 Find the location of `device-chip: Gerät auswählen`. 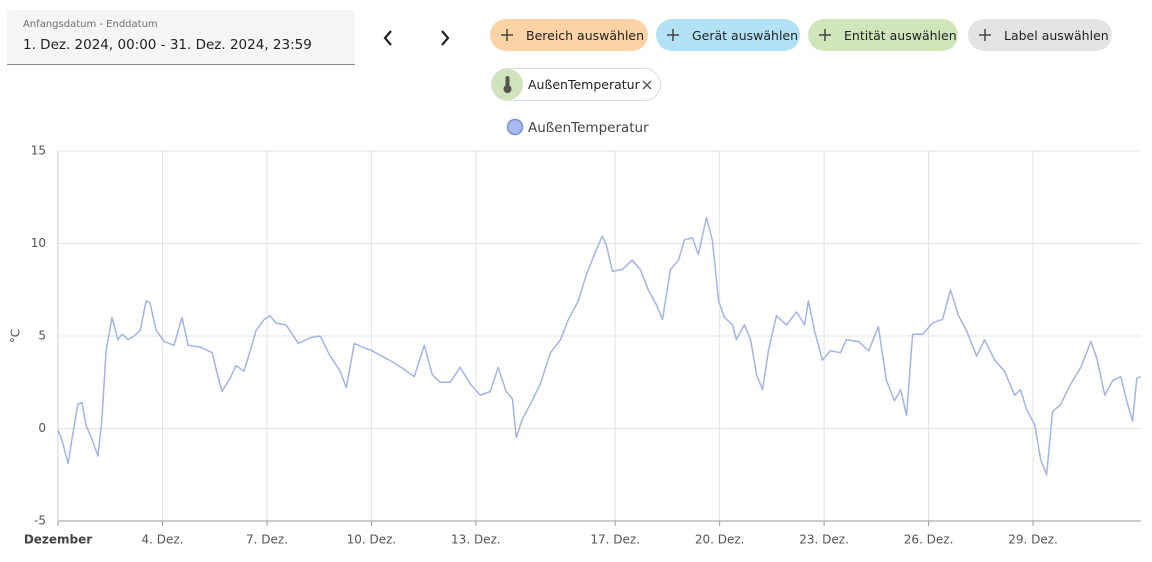

device-chip: Gerät auswählen is located at coordinates (728, 35).